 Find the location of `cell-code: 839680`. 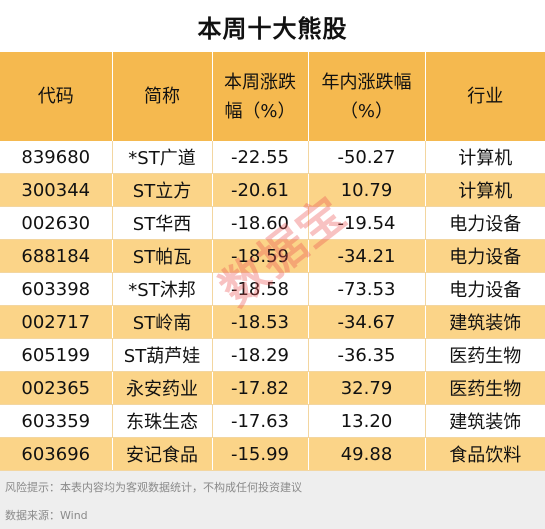

cell-code: 839680 is located at coordinates (56, 157).